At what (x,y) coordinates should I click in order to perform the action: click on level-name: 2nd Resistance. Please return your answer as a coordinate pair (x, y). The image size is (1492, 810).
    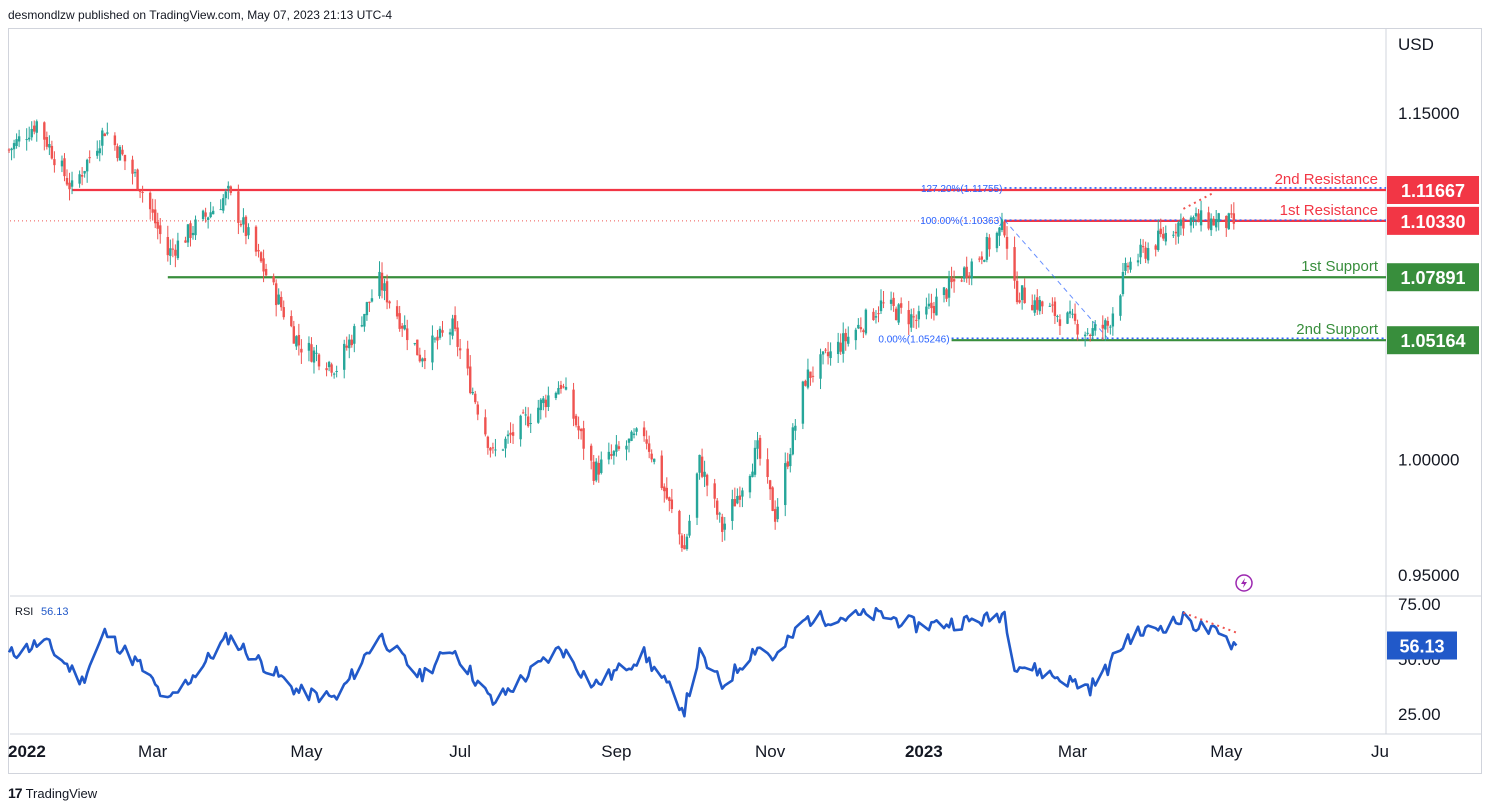
    Looking at the image, I should click on (1326, 179).